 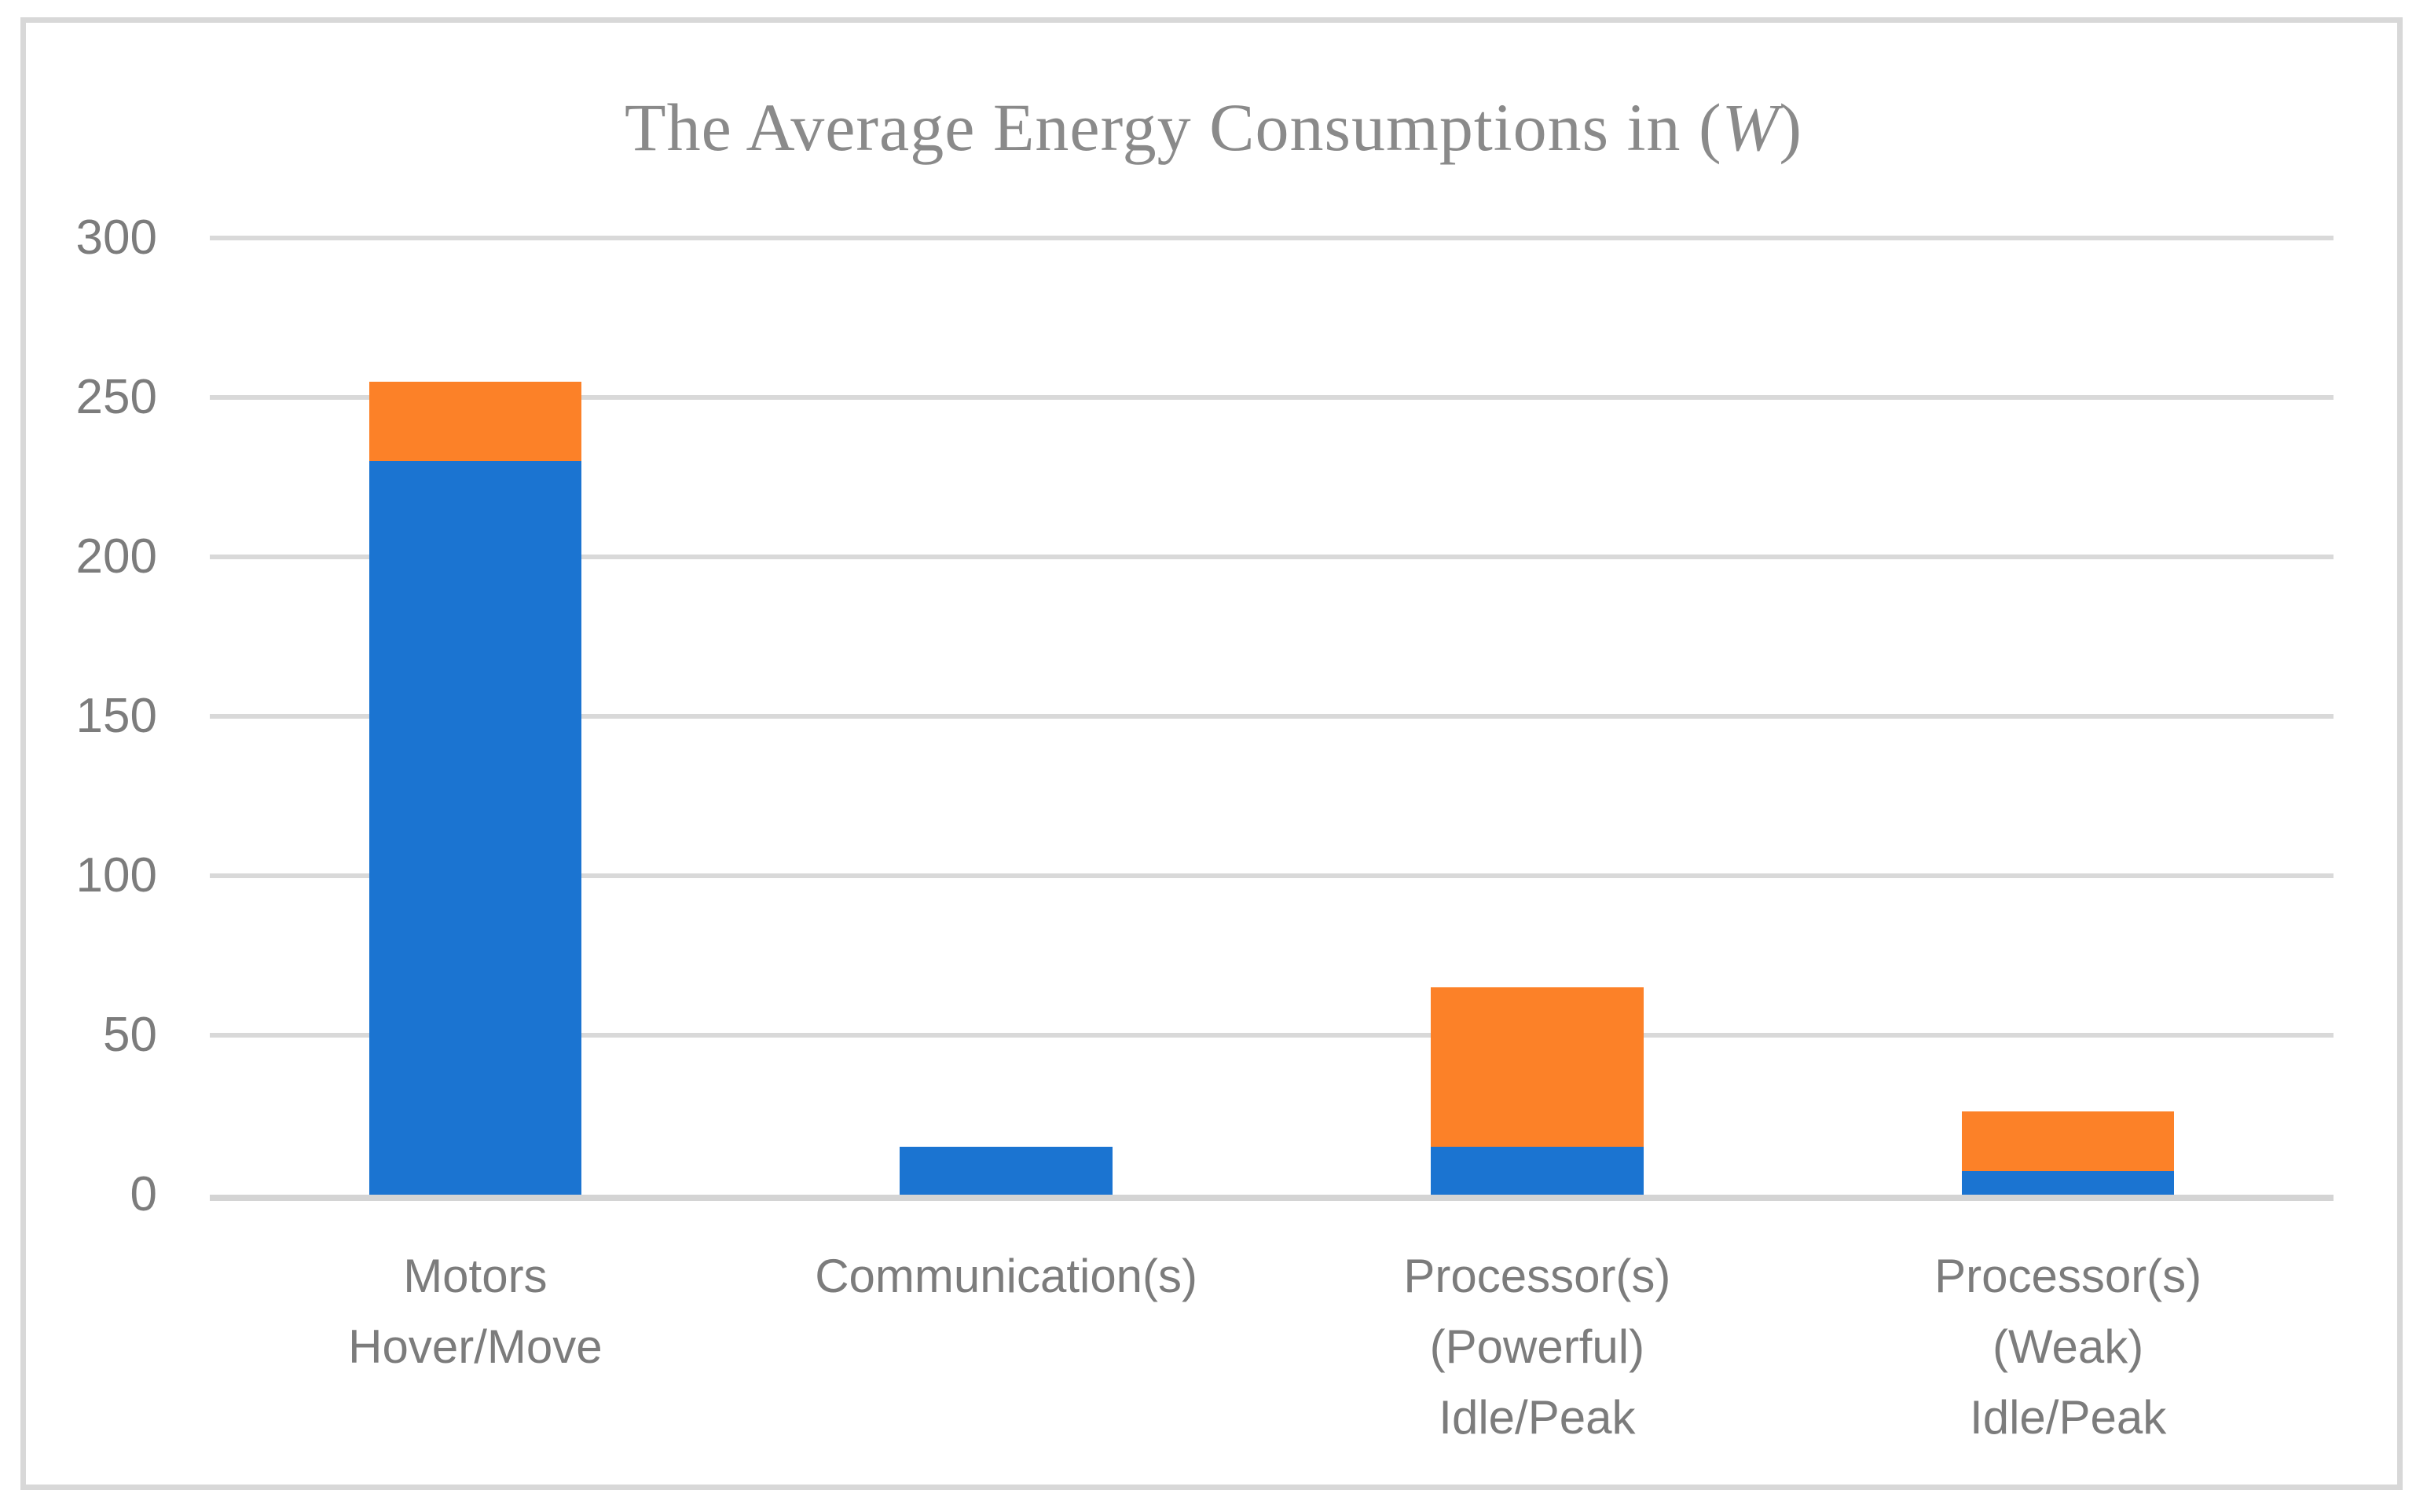 What do you see at coordinates (116, 397) in the screenshot?
I see `y-tick-label: 250` at bounding box center [116, 397].